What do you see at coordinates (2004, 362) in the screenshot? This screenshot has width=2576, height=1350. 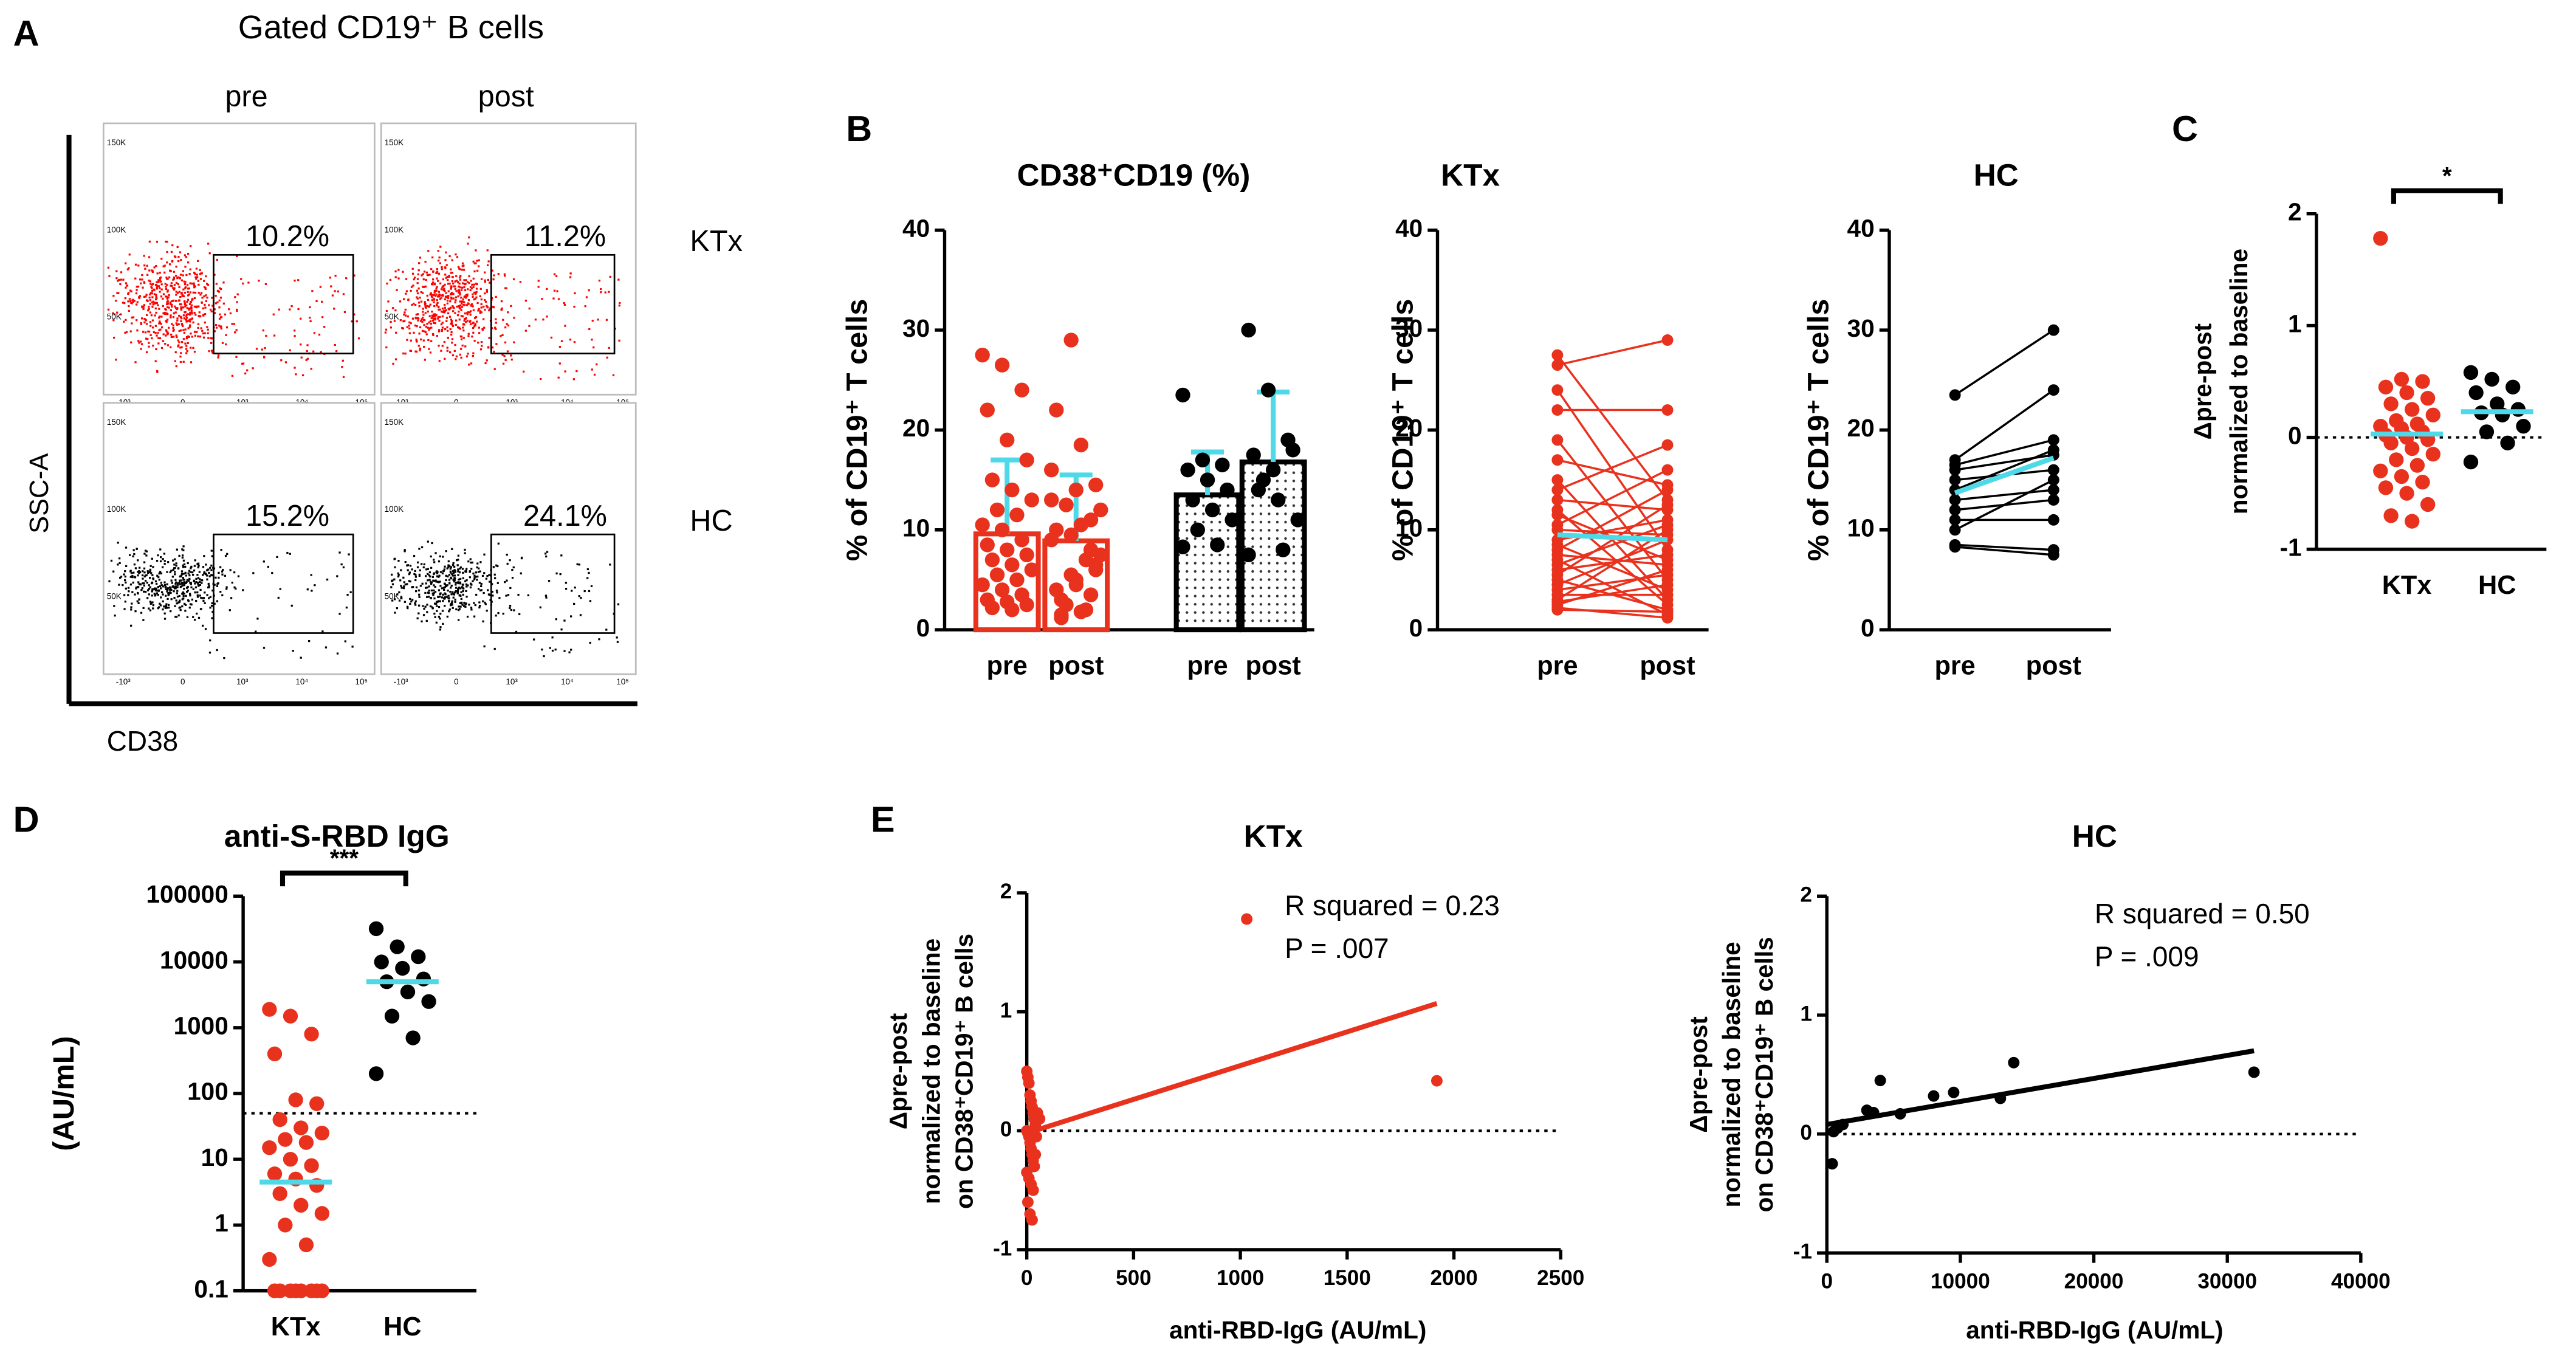 I see `pair-line` at bounding box center [2004, 362].